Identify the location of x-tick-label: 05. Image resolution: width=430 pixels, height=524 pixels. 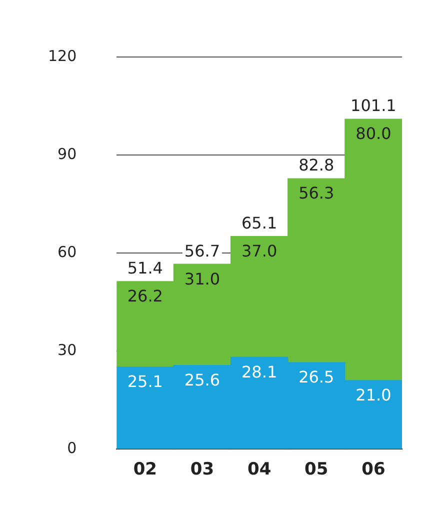
(316, 470).